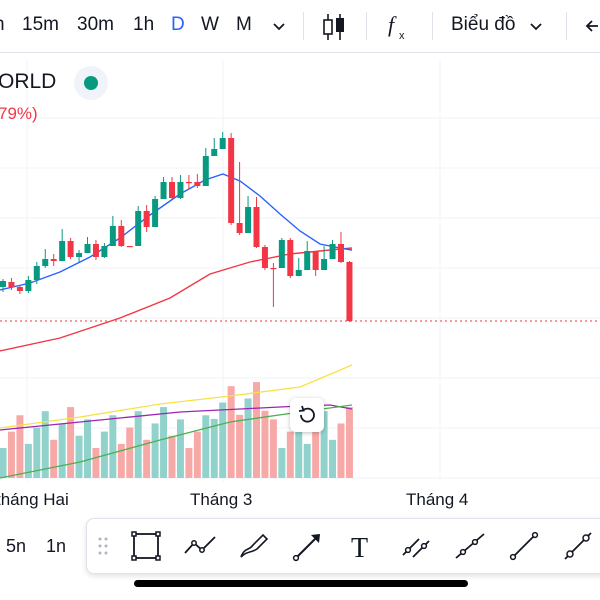  What do you see at coordinates (144, 24) in the screenshot?
I see `interval-1h: 1h` at bounding box center [144, 24].